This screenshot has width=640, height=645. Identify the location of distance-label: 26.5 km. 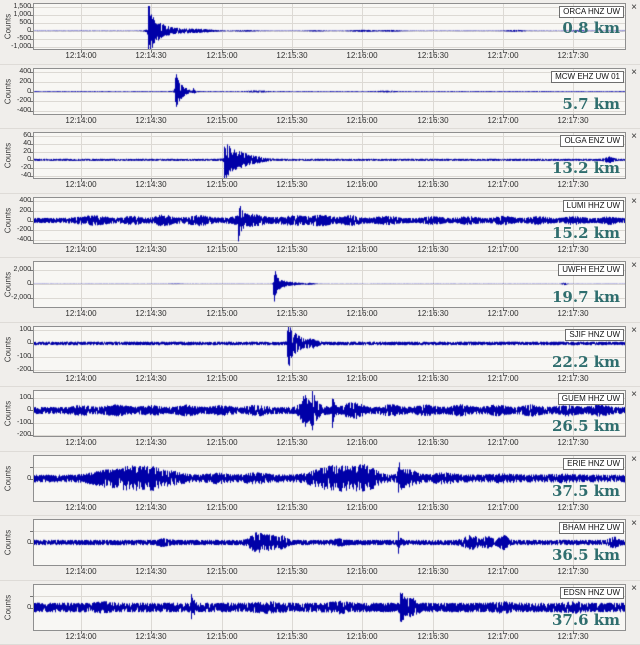
(585, 426).